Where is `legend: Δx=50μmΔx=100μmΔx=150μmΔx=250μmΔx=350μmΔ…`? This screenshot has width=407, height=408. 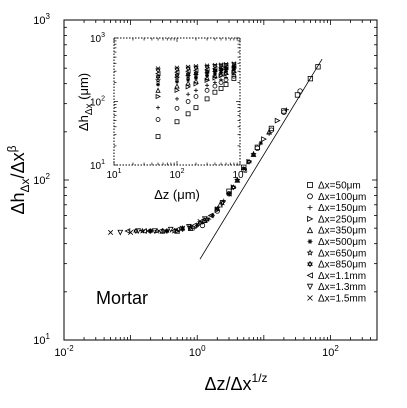 legend: Δx=50μmΔx=100μmΔx=150μmΔx=250μmΔx=350μmΔ… is located at coordinates (336, 243).